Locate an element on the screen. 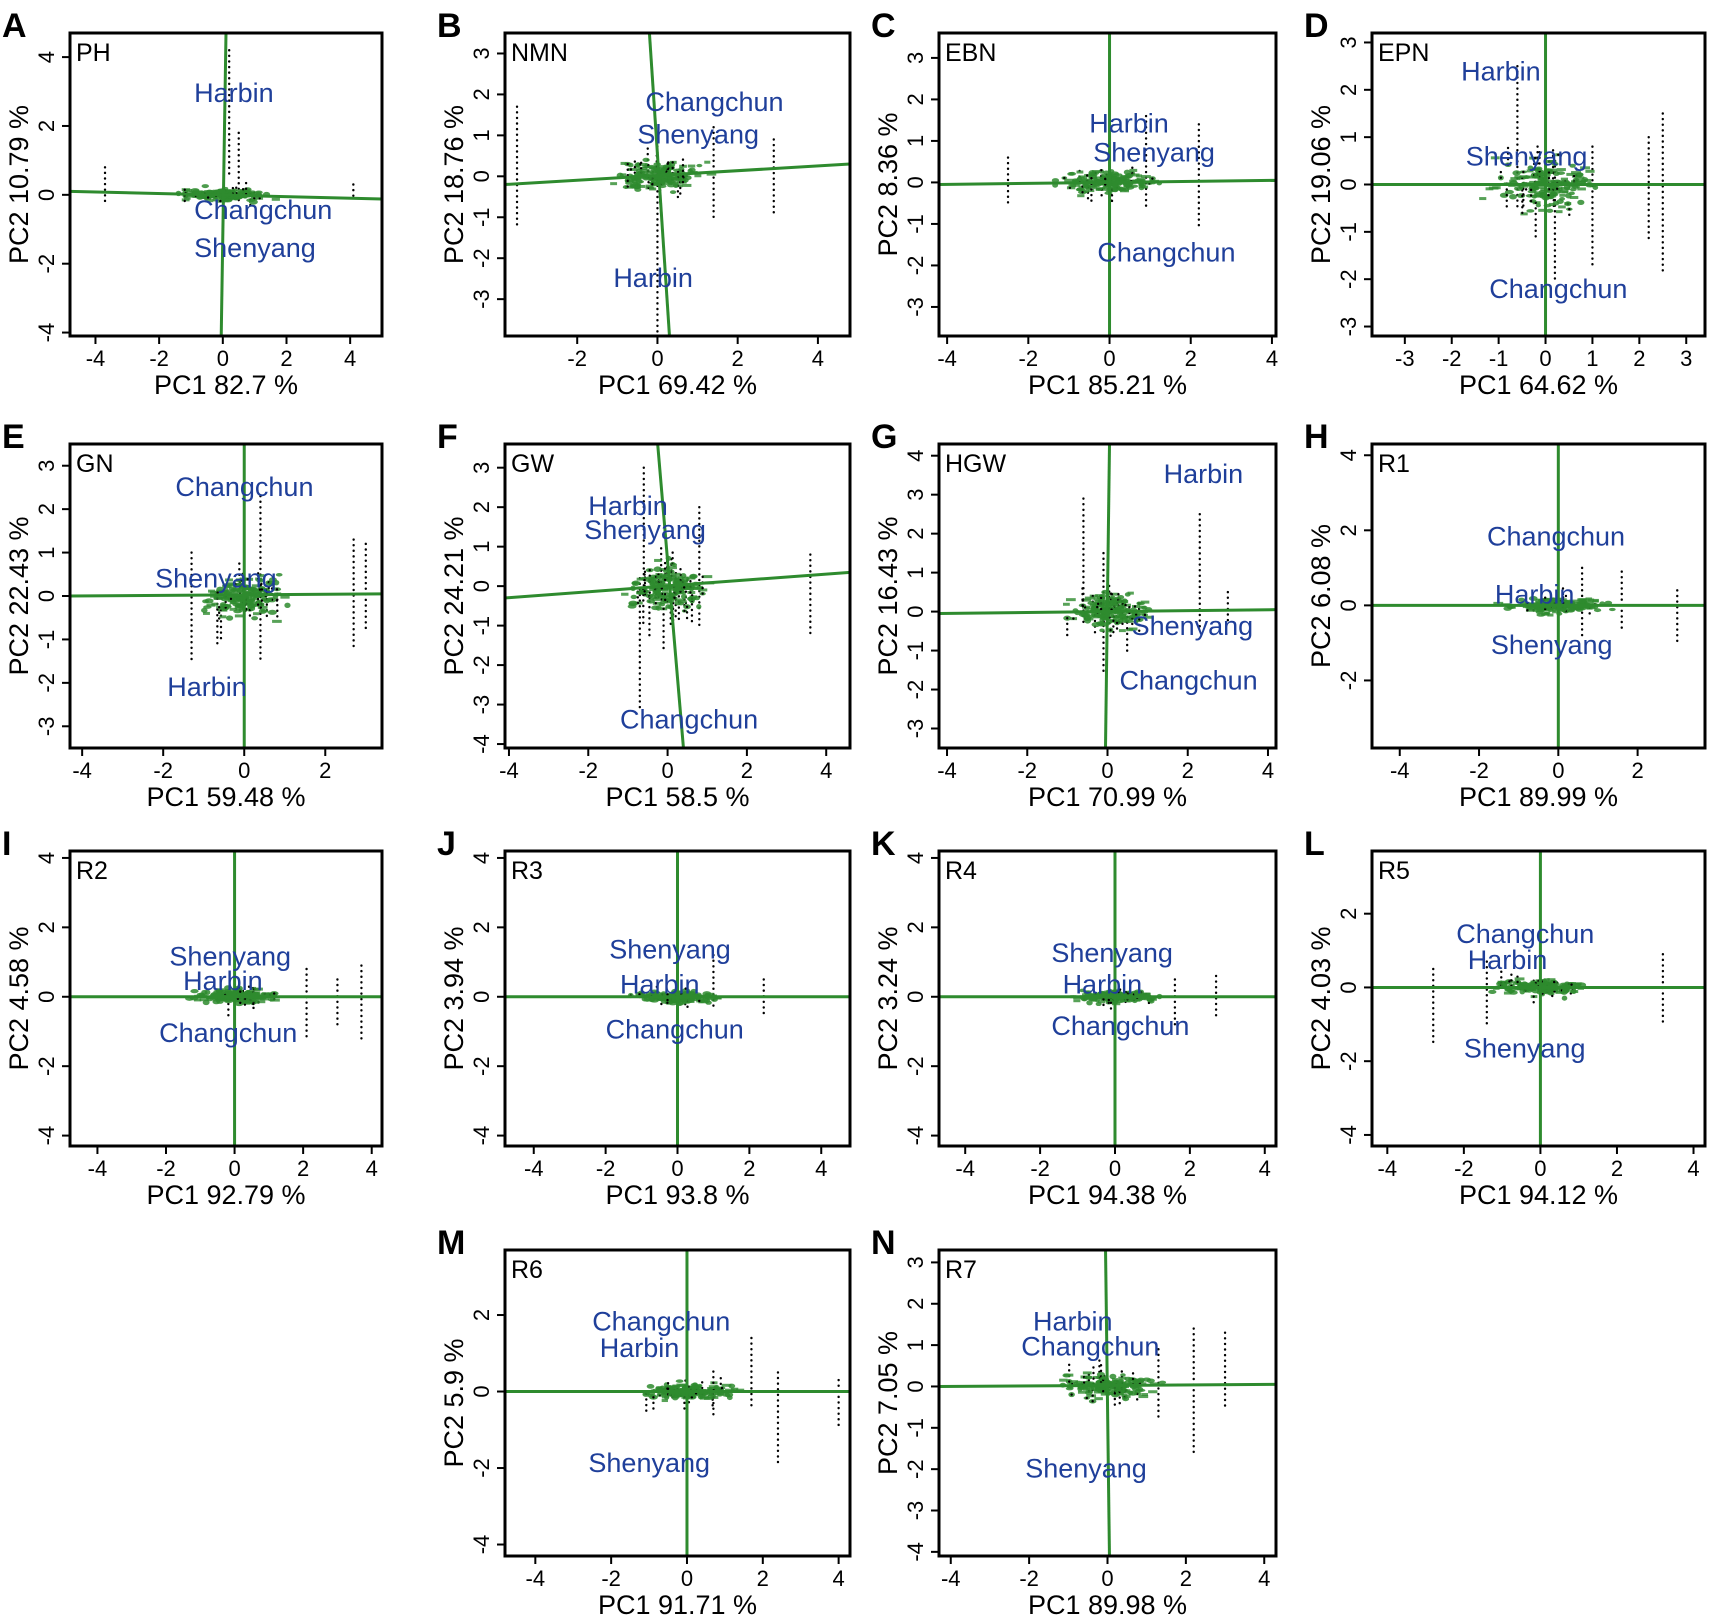  trait-label: EPN is located at coordinates (1403, 53).